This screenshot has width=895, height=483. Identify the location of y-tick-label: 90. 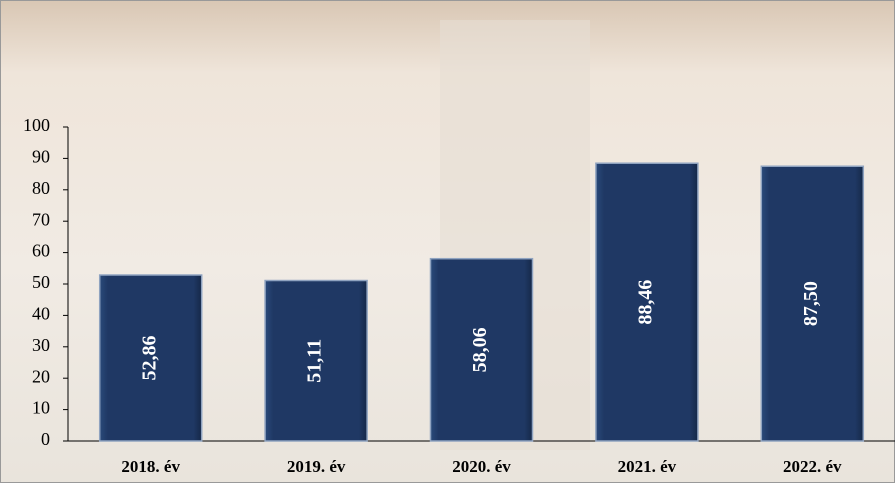
(41, 157).